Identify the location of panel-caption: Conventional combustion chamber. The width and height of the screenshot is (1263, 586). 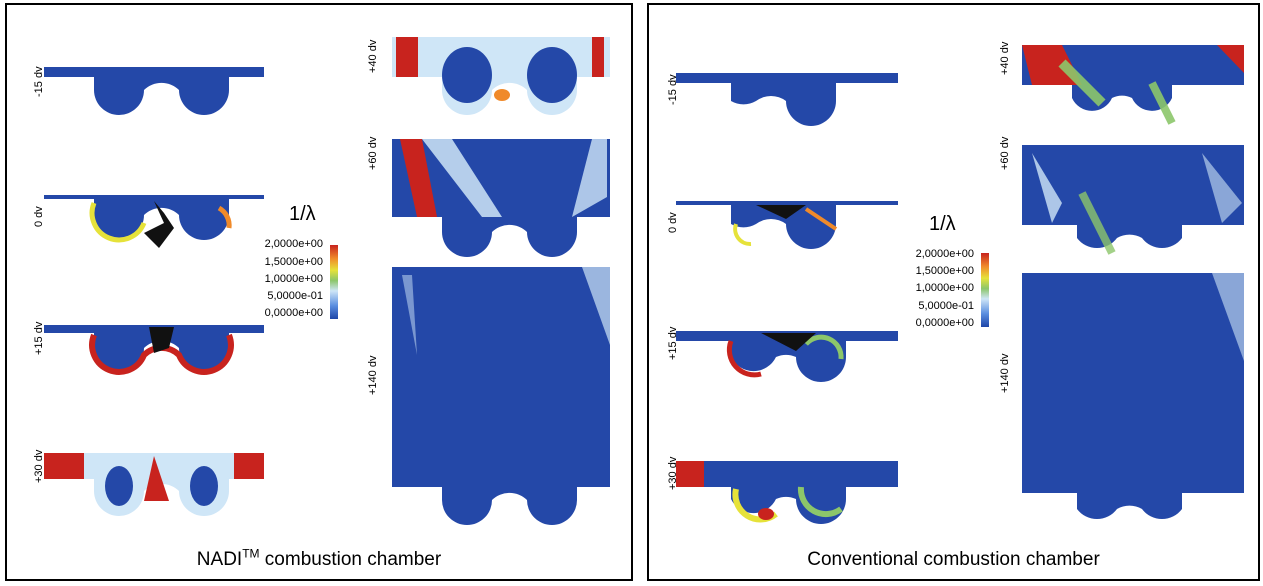
(953, 559).